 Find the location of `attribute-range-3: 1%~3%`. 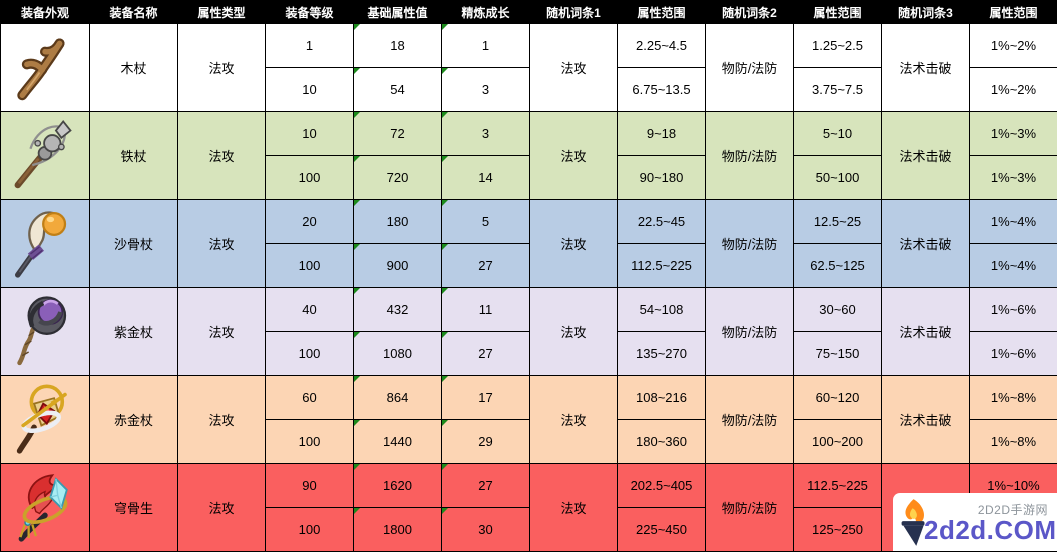

attribute-range-3: 1%~3% is located at coordinates (1013, 178).